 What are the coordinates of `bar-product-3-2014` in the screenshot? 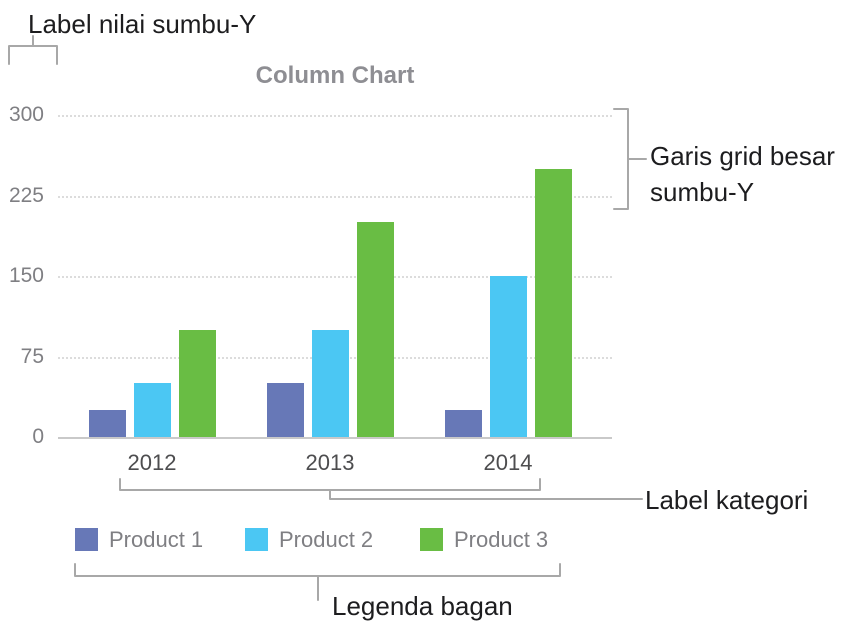 It's located at (553, 302).